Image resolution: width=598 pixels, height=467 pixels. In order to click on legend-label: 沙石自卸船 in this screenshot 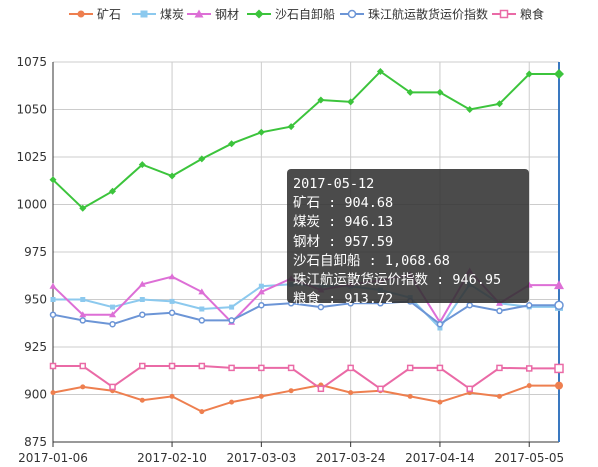, I will do `click(305, 14)`.